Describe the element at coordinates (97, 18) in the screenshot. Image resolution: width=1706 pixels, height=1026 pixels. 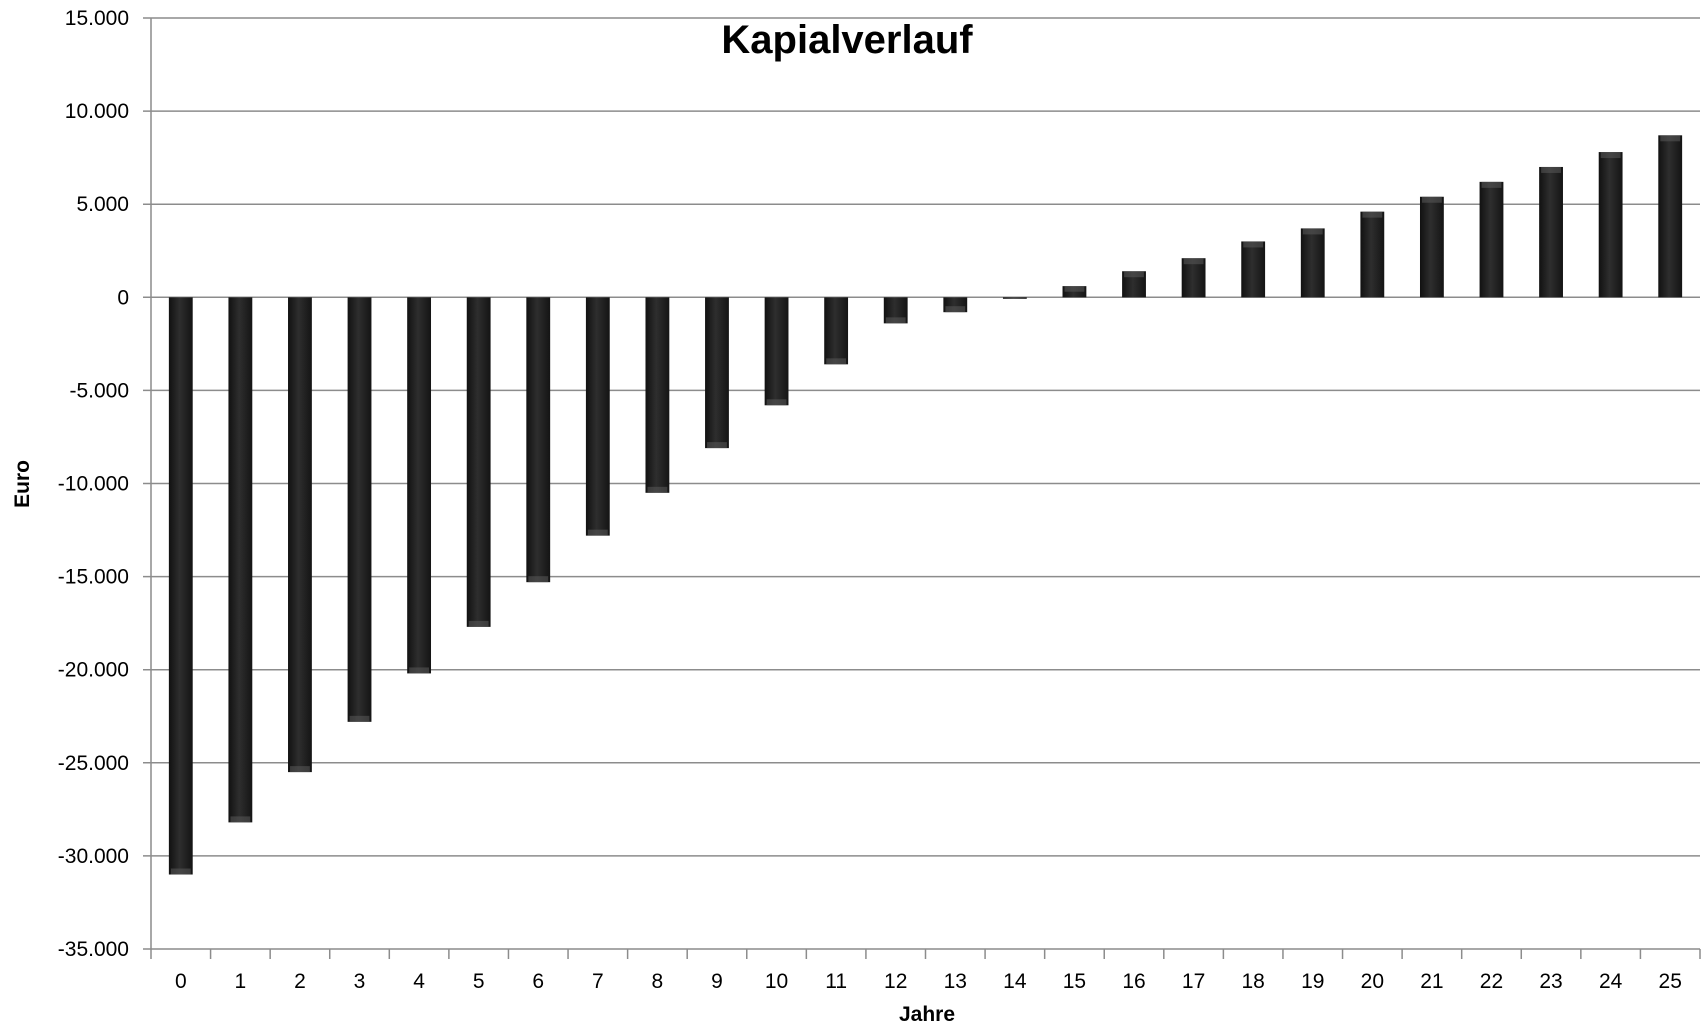
I see `y-tick-label: 15.000` at that location.